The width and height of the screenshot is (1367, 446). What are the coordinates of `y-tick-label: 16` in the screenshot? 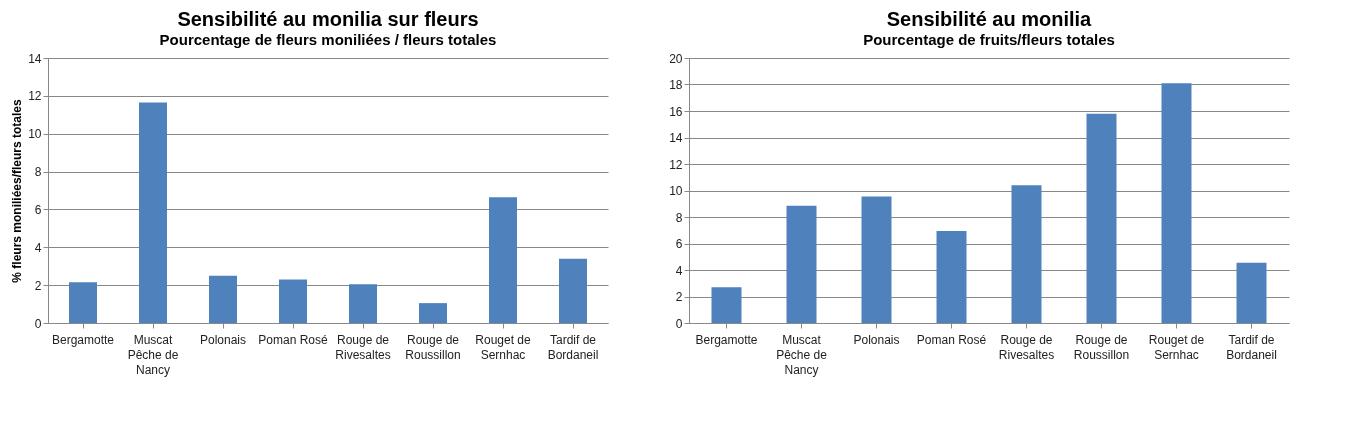 It's located at (676, 111).